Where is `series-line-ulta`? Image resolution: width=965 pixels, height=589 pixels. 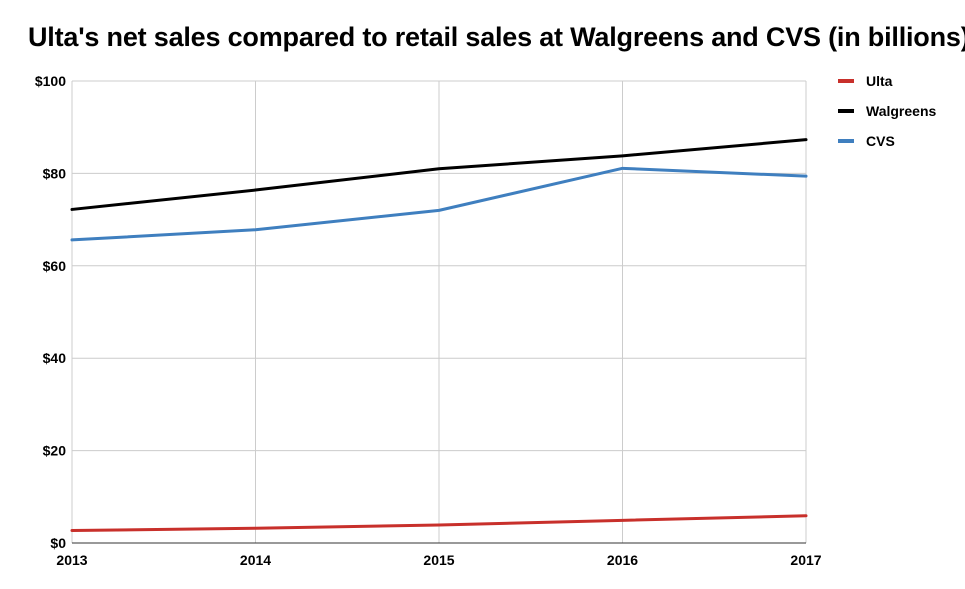 series-line-ulta is located at coordinates (439, 523).